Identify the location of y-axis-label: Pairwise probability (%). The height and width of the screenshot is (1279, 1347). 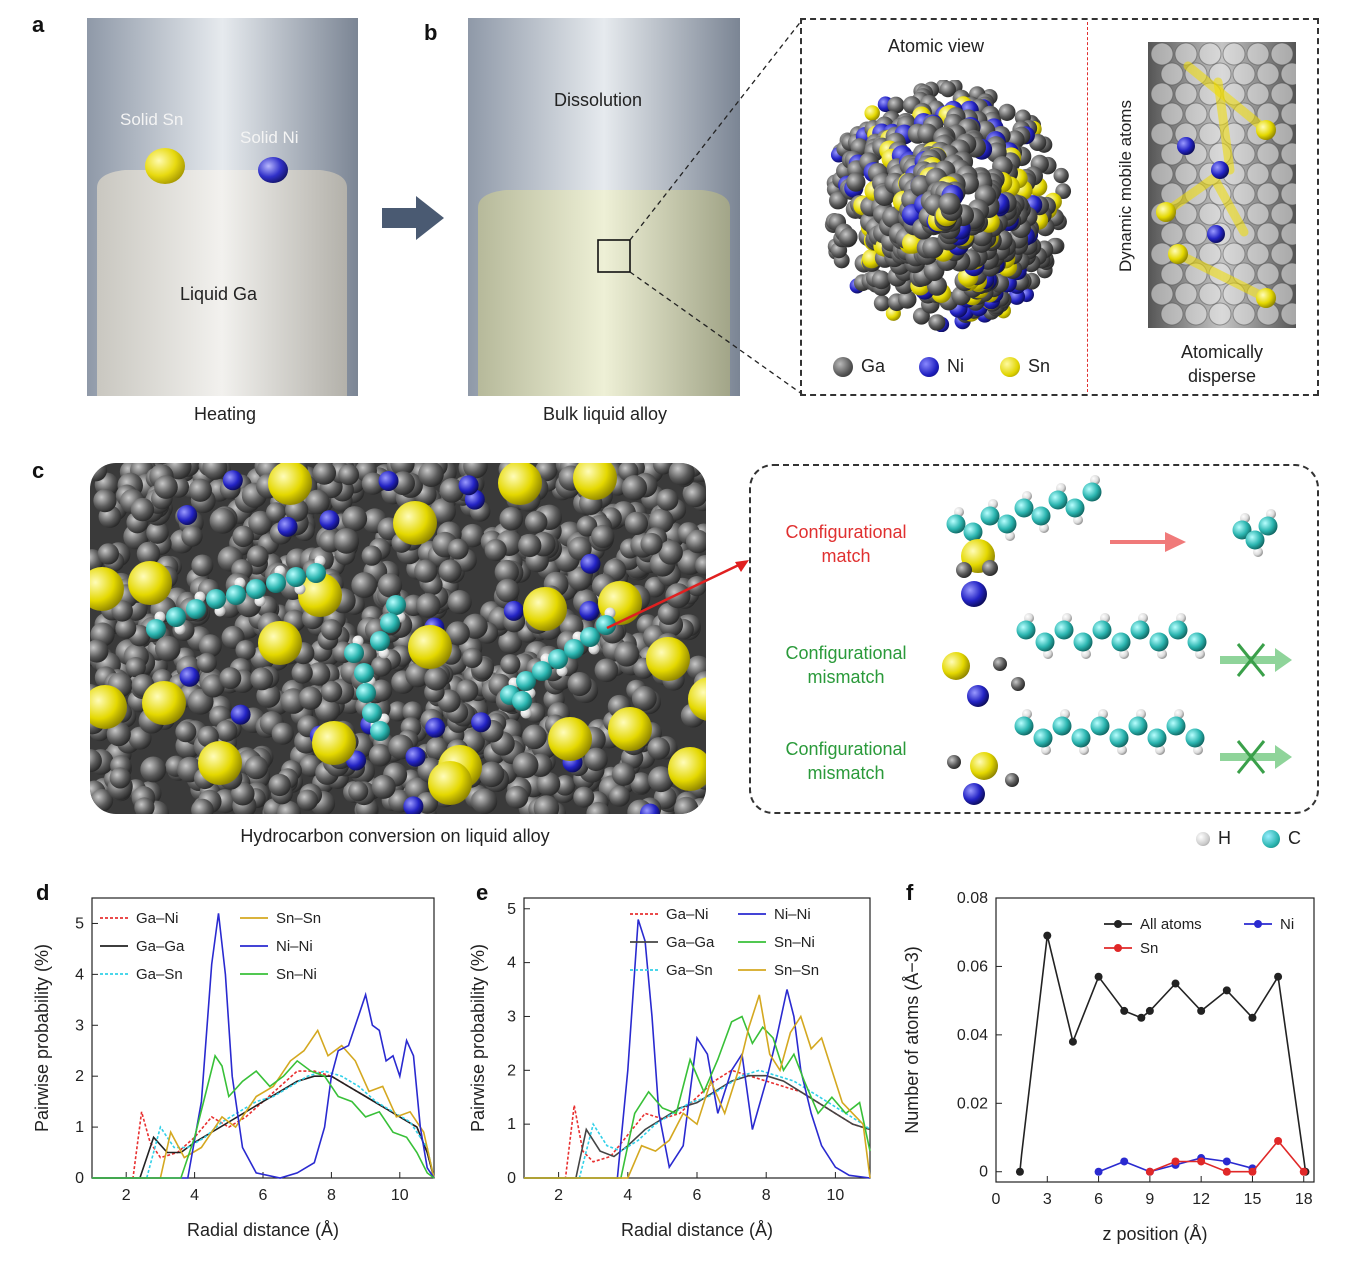
(42, 1038).